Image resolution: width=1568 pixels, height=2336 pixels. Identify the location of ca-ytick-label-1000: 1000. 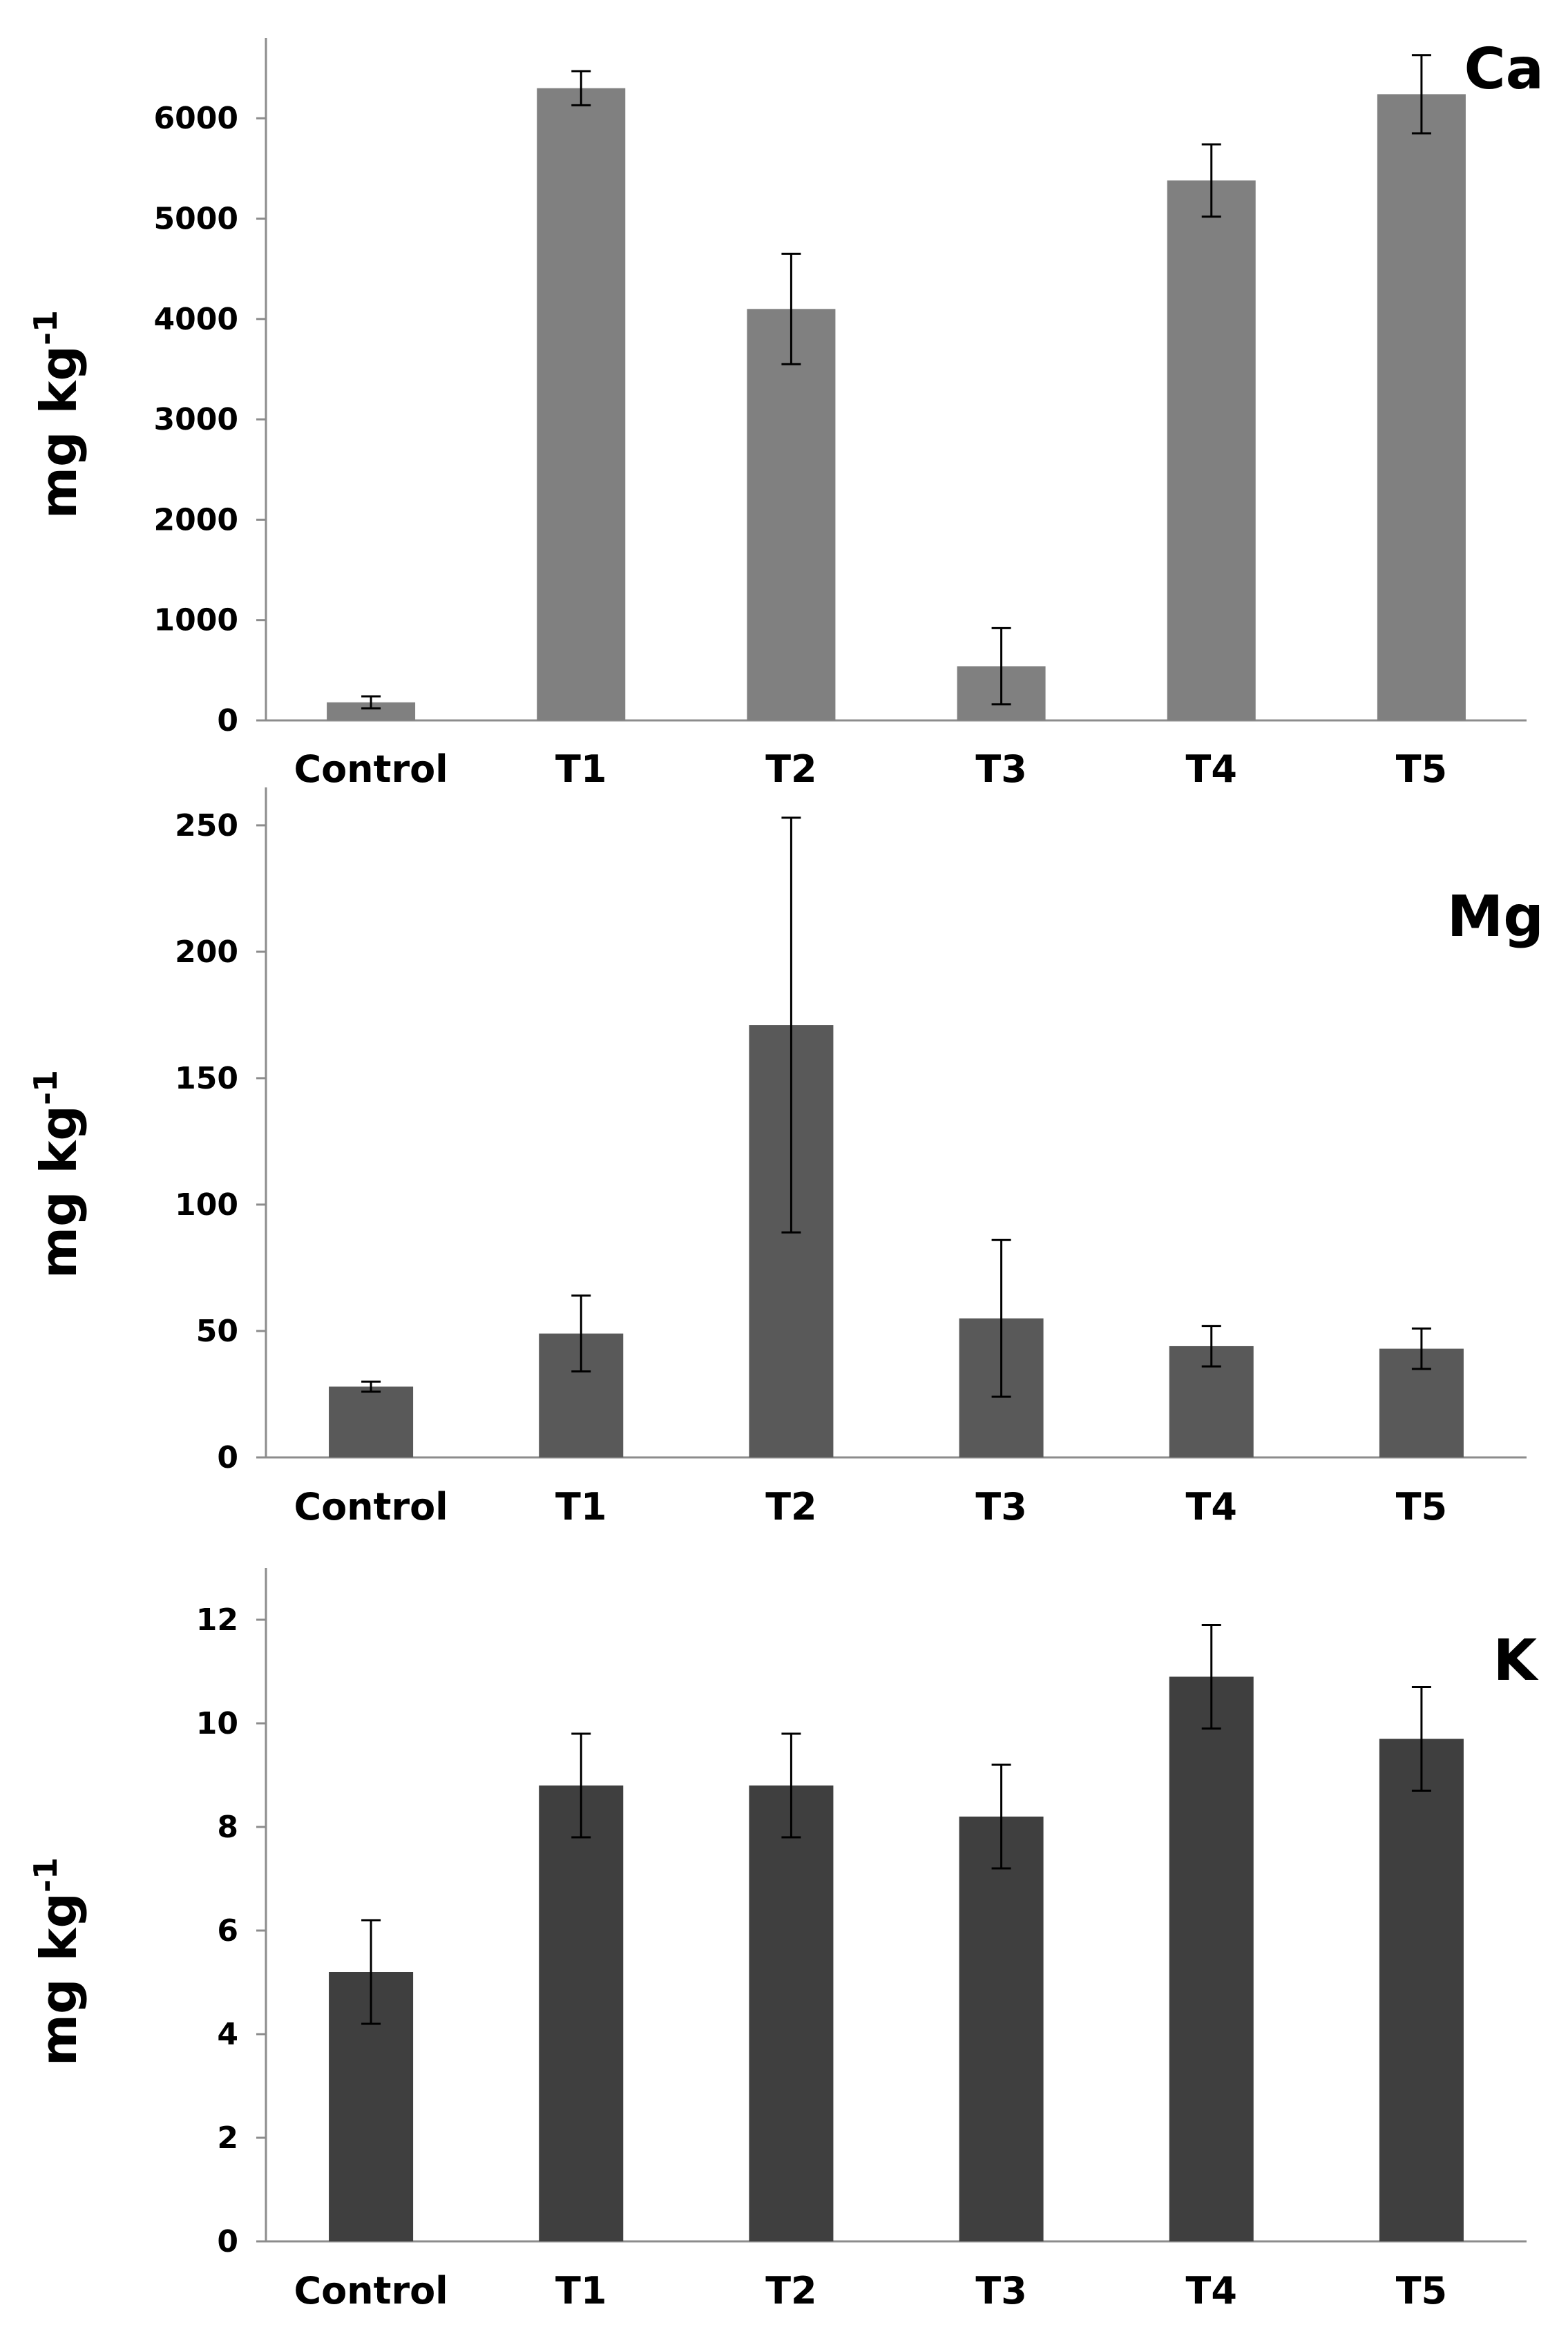
(196, 620).